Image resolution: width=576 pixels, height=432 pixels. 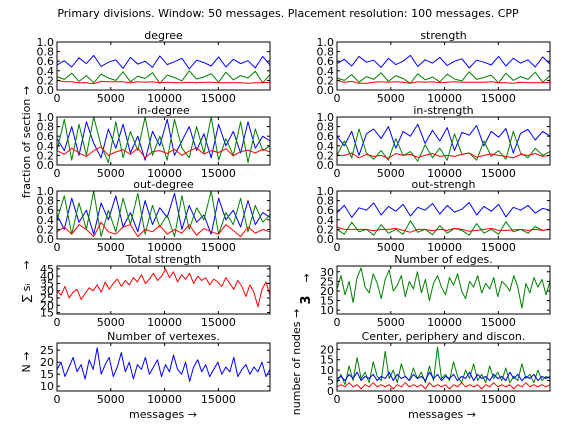 What do you see at coordinates (296, 362) in the screenshot?
I see `y-label-number-of-nodes: number of nodes →` at bounding box center [296, 362].